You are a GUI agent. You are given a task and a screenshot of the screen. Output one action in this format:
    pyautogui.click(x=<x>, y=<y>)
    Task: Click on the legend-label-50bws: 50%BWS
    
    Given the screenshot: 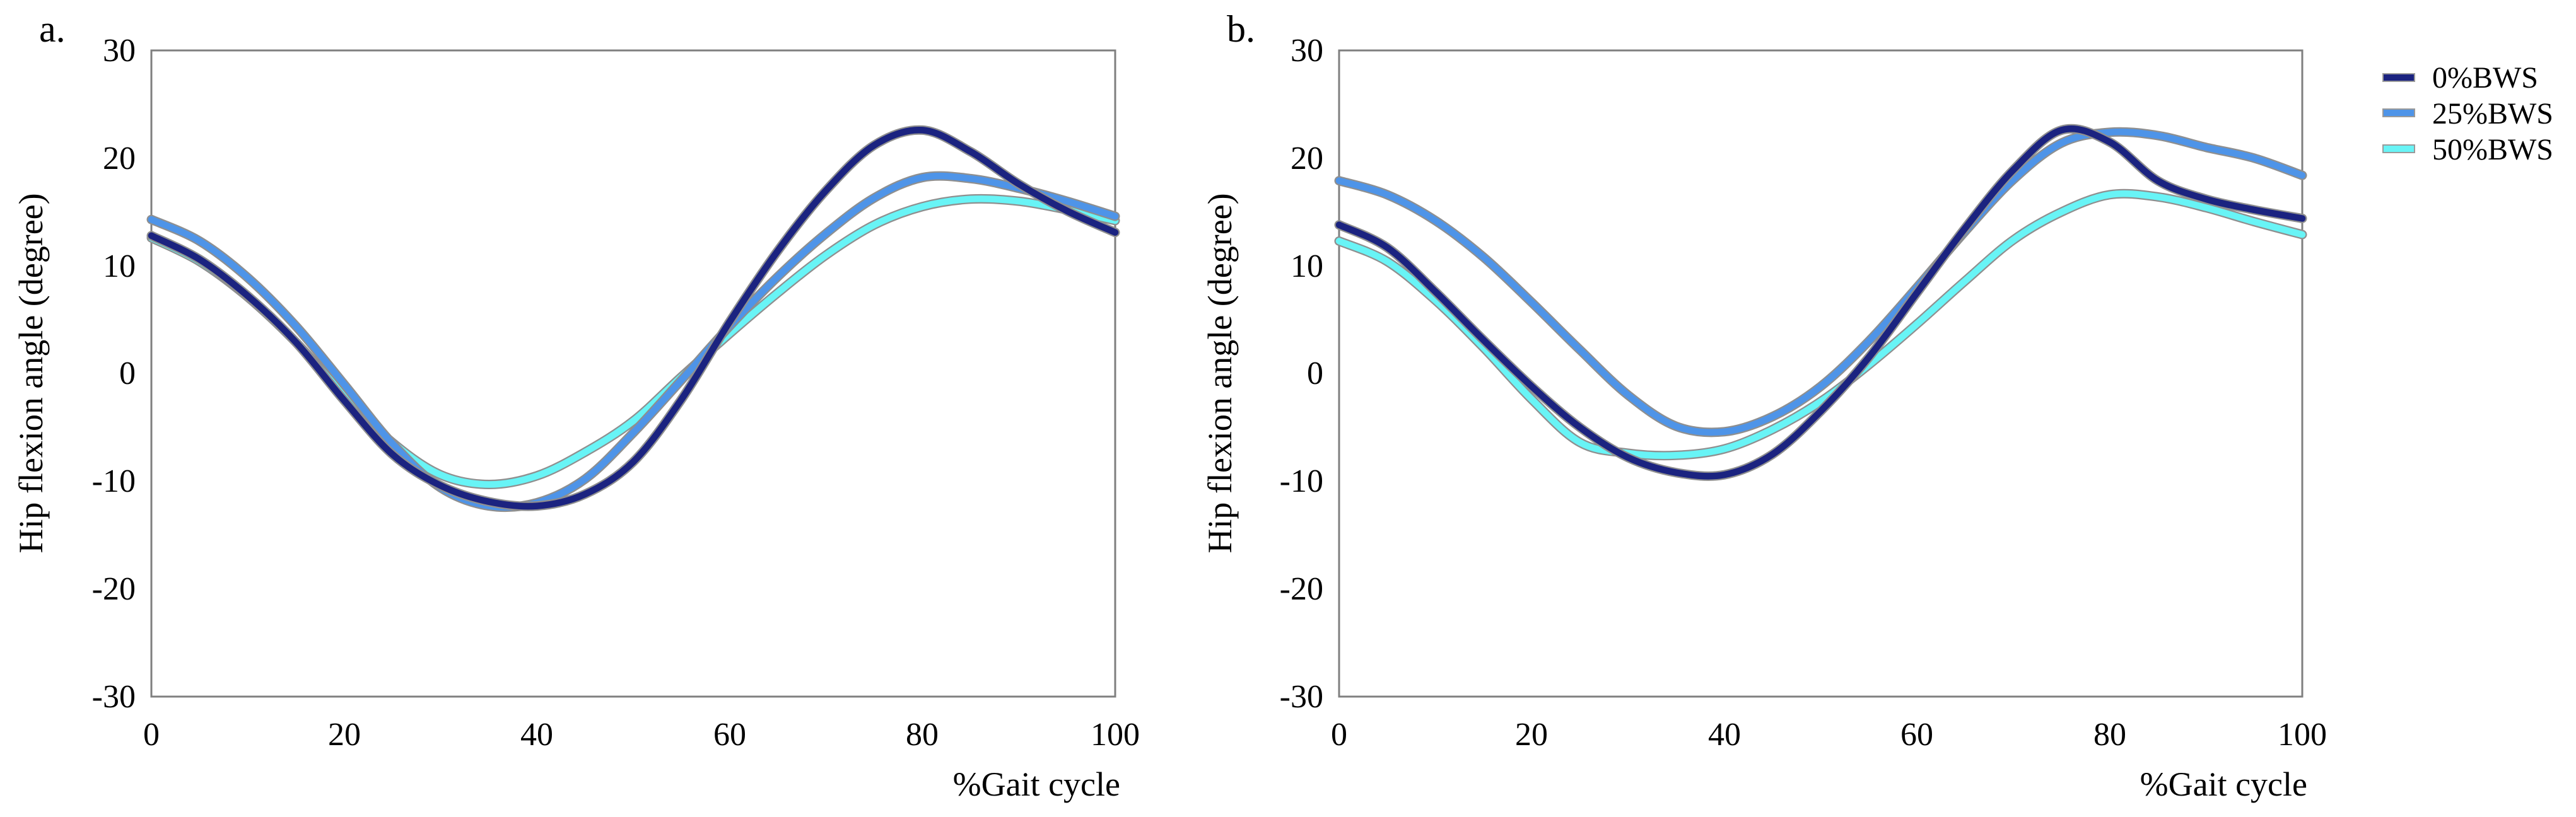 What is the action you would take?
    pyautogui.click(x=2492, y=149)
    